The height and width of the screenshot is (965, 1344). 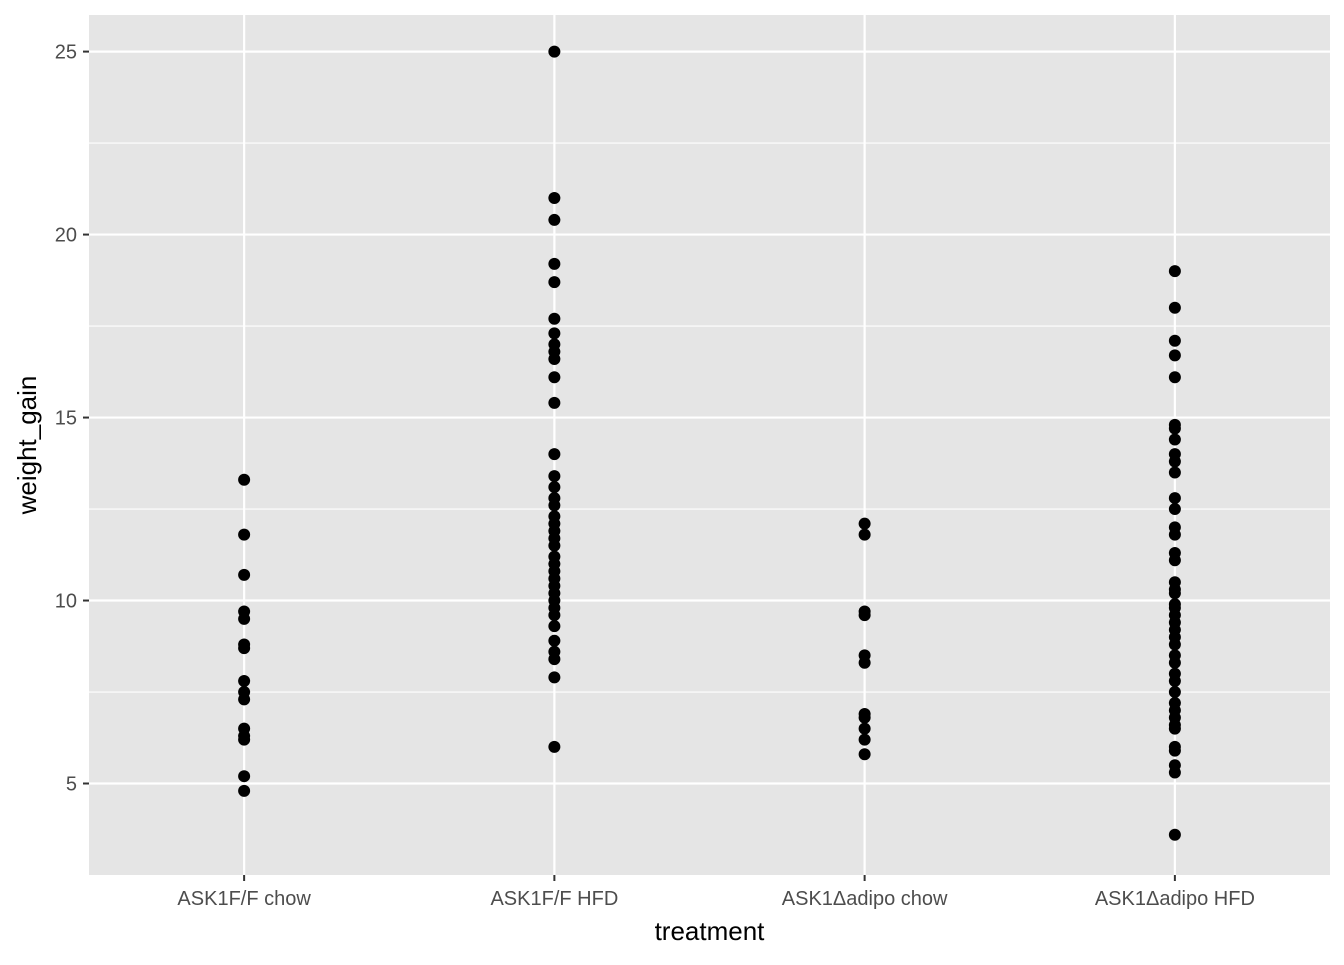 What do you see at coordinates (710, 931) in the screenshot?
I see `x-axis-title: treatment` at bounding box center [710, 931].